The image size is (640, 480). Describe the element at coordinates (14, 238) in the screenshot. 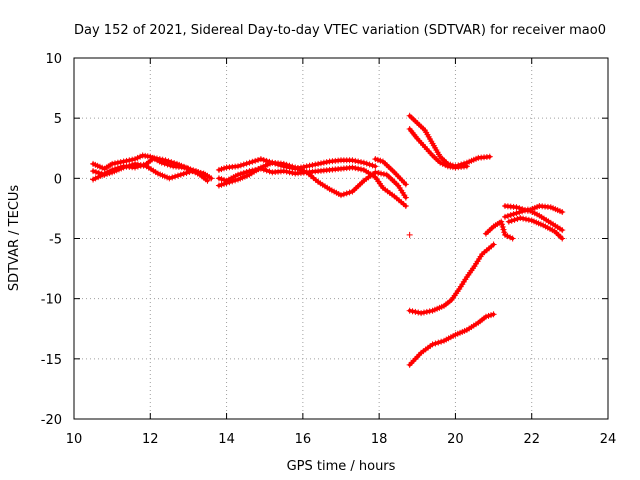

I see `y-axis-label: SDTVAR / TECUs` at that location.